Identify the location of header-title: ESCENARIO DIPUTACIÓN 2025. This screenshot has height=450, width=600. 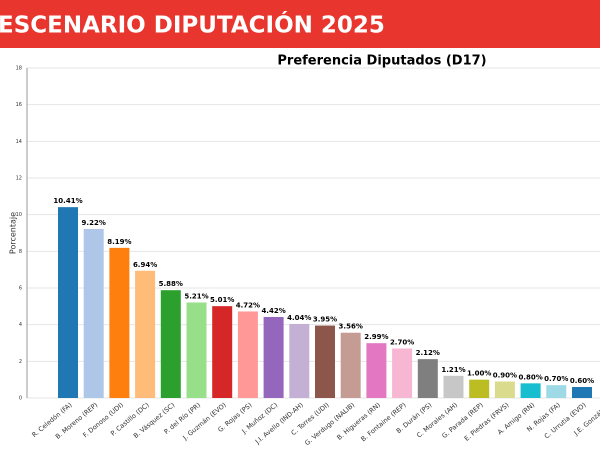
(192, 25).